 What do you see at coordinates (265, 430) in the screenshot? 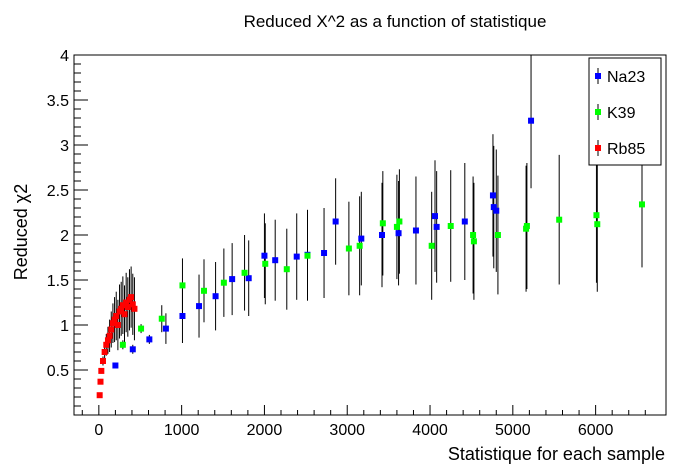
I see `x-tick-label: 2000` at bounding box center [265, 430].